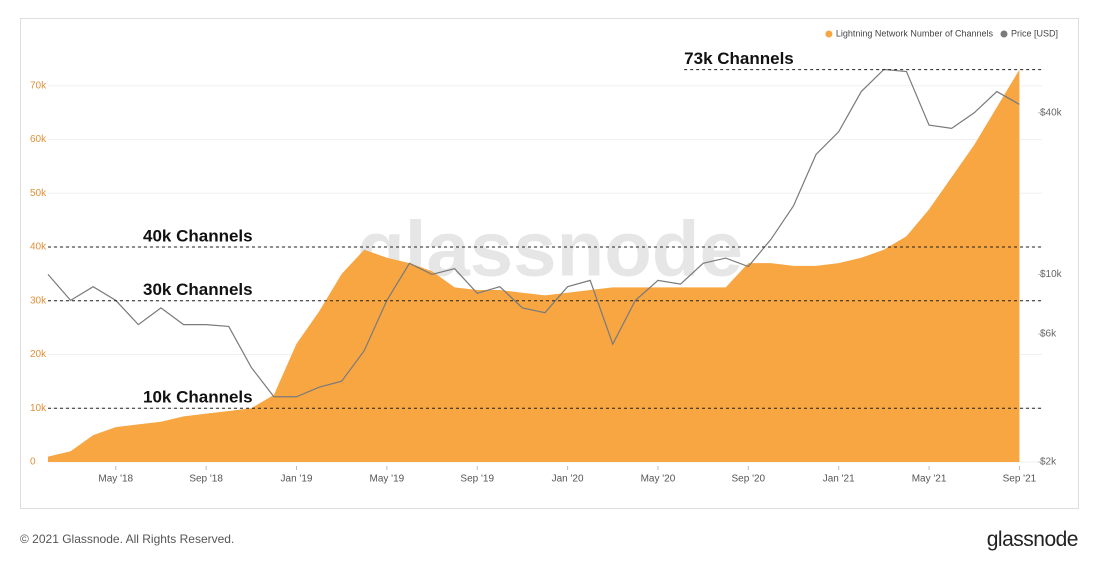  I want to click on x-tick-label: Sep '18, so click(206, 479).